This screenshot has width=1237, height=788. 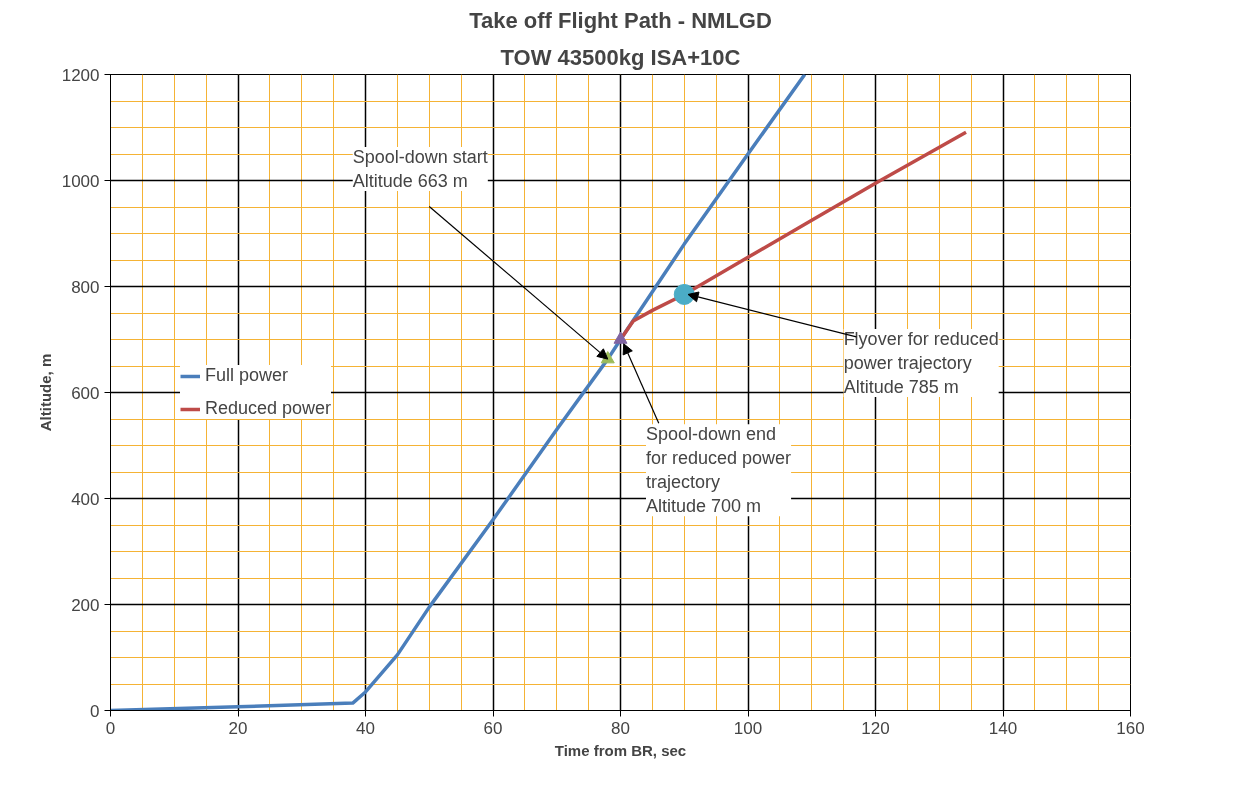 What do you see at coordinates (875, 728) in the screenshot?
I see `x-tick-label: 120` at bounding box center [875, 728].